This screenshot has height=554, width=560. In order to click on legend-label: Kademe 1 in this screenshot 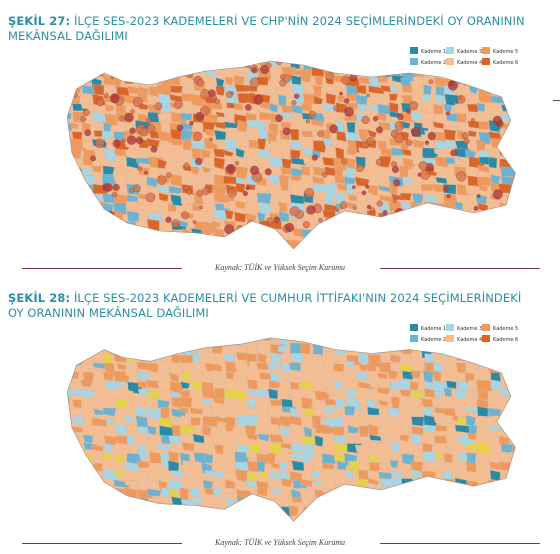, I will do `click(433, 329)`.